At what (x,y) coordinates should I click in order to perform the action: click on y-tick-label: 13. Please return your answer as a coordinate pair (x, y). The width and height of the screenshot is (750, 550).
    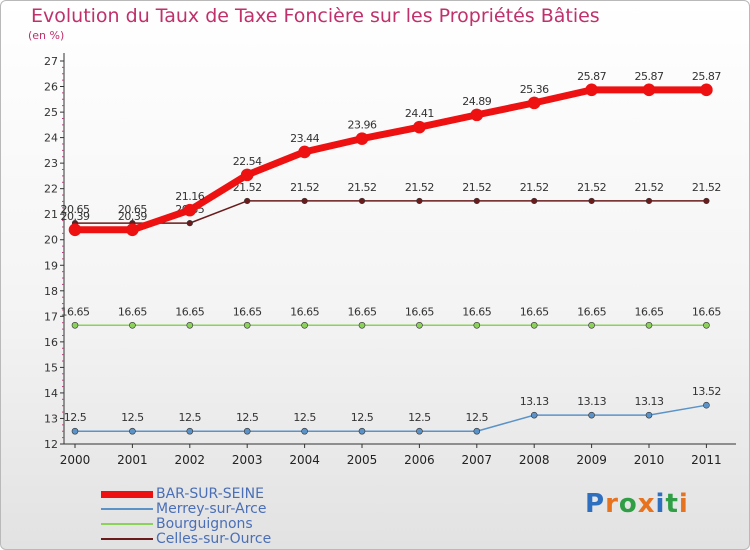
    Looking at the image, I should click on (51, 418).